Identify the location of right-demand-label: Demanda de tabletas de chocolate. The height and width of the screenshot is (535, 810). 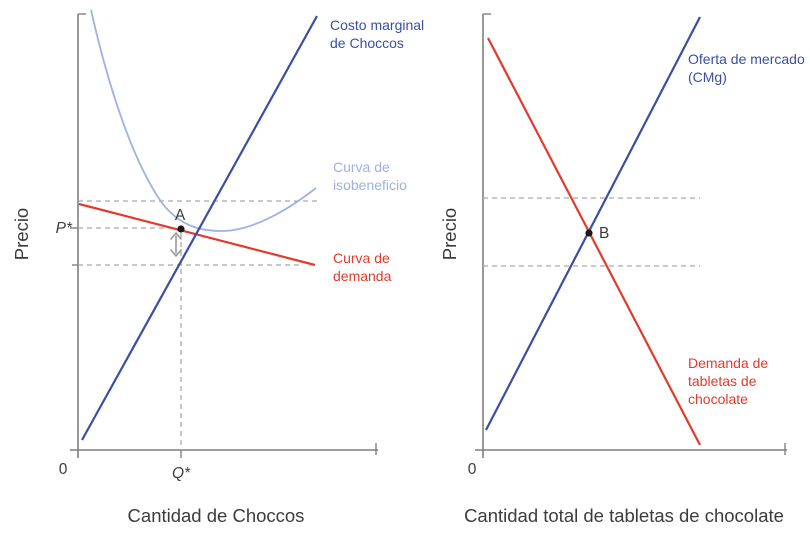
(728, 381).